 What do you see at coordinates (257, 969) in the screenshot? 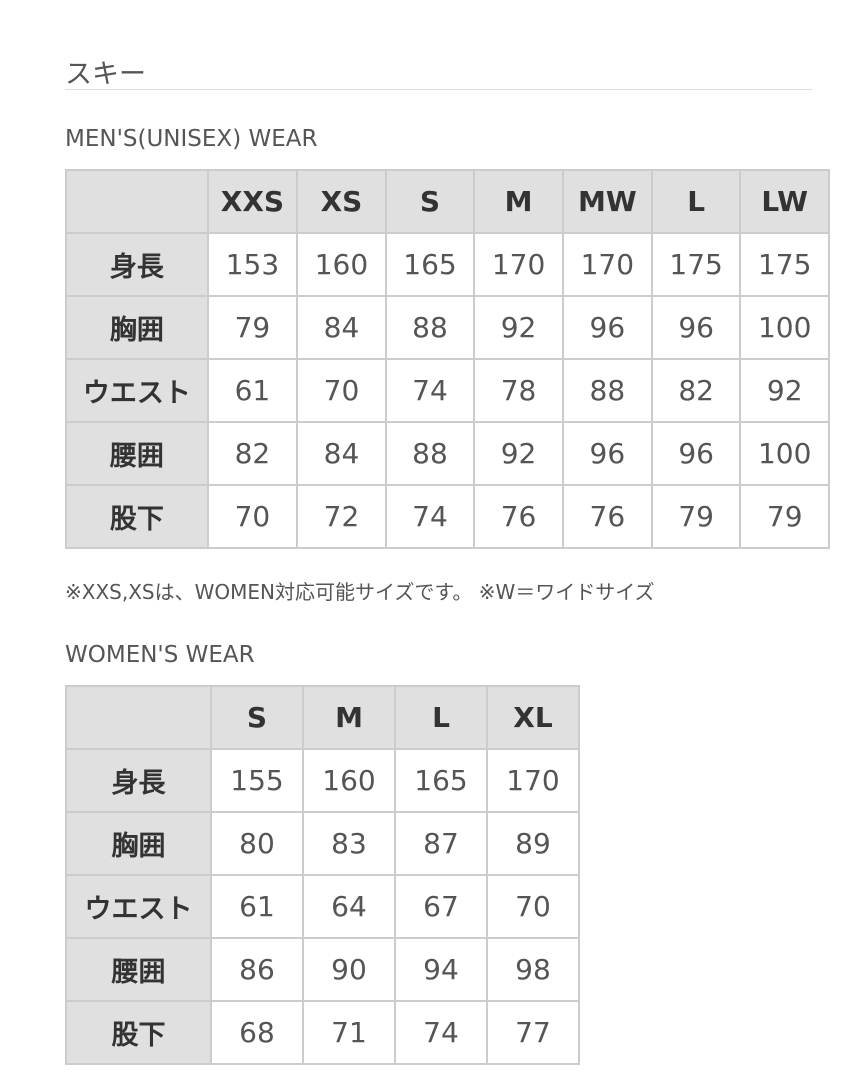
I see `value-cell: 86` at bounding box center [257, 969].